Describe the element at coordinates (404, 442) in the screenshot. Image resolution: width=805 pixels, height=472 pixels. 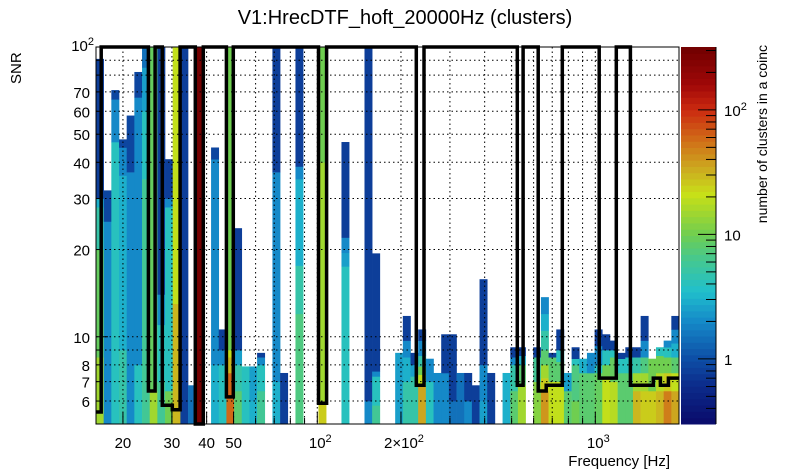
I see `x-tick-label: 2×10²` at that location.